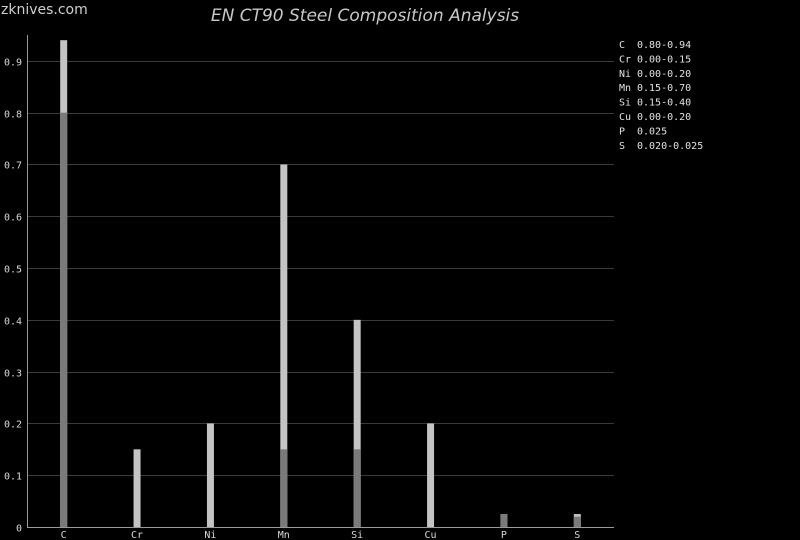 The image size is (800, 540). Describe the element at coordinates (577, 521) in the screenshot. I see `bar-min-s` at that location.